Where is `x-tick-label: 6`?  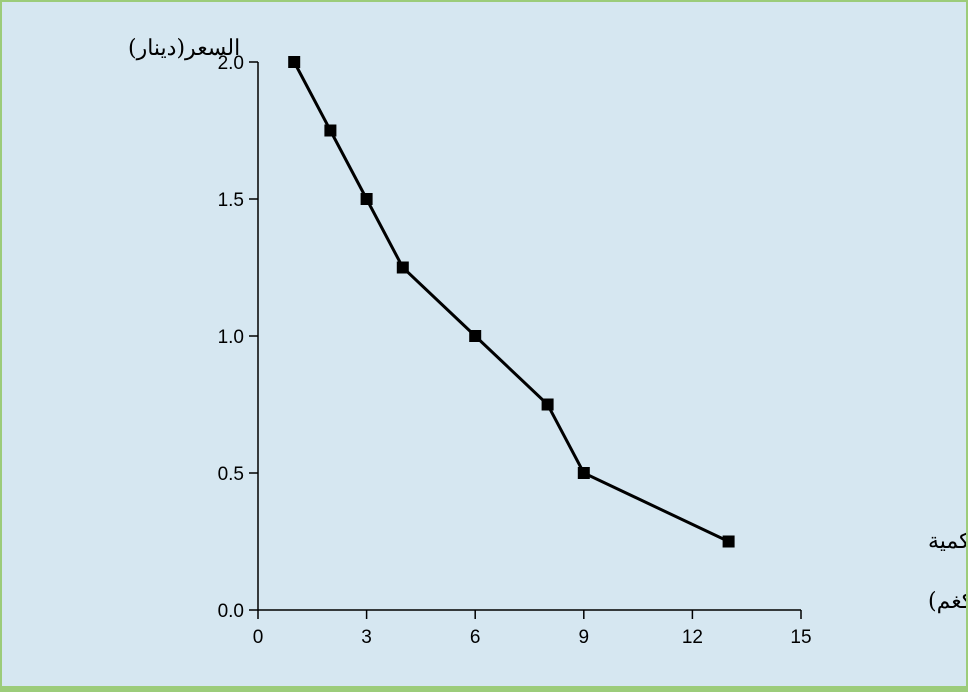
x-tick-label: 6 is located at coordinates (475, 637).